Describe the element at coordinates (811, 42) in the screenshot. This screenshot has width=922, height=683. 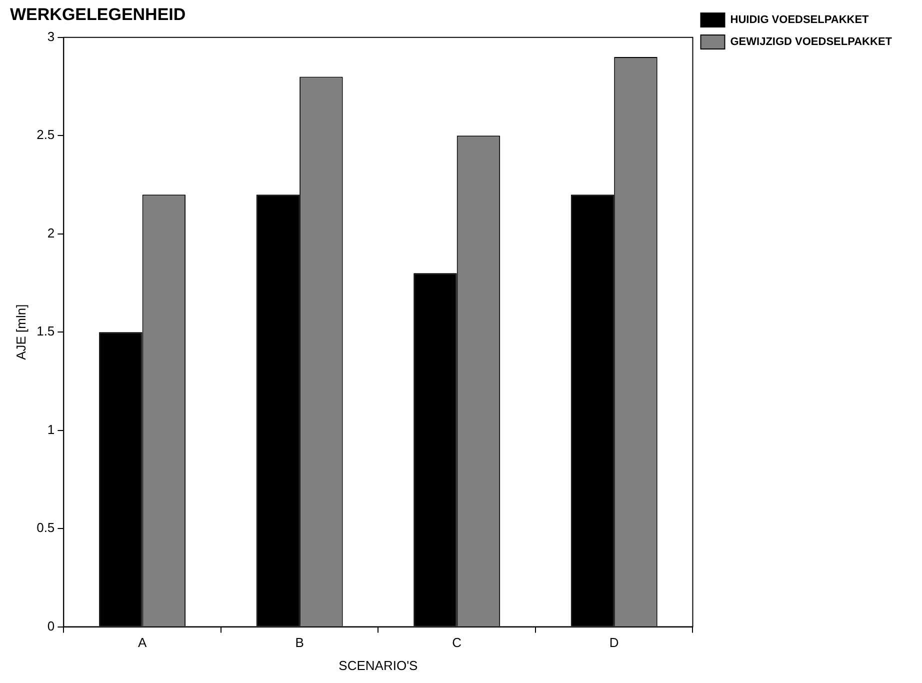
I see `legend-label: GEWIJZIGD VOEDSELPAKKET` at that location.